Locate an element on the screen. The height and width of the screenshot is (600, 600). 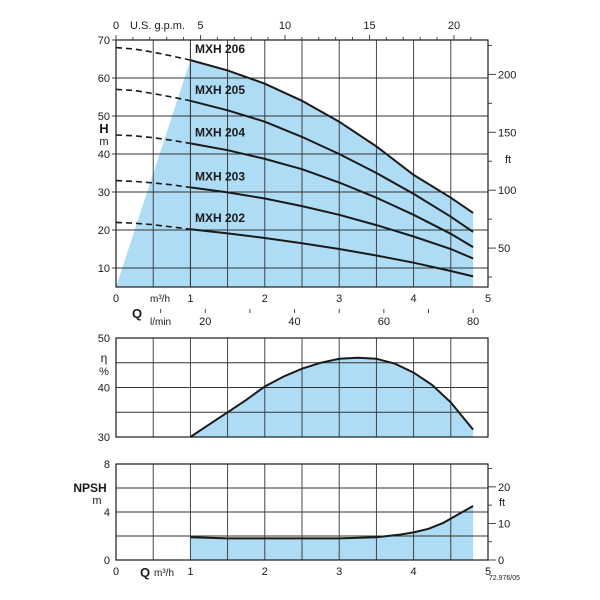
y-axis-label: η is located at coordinates (104, 358).